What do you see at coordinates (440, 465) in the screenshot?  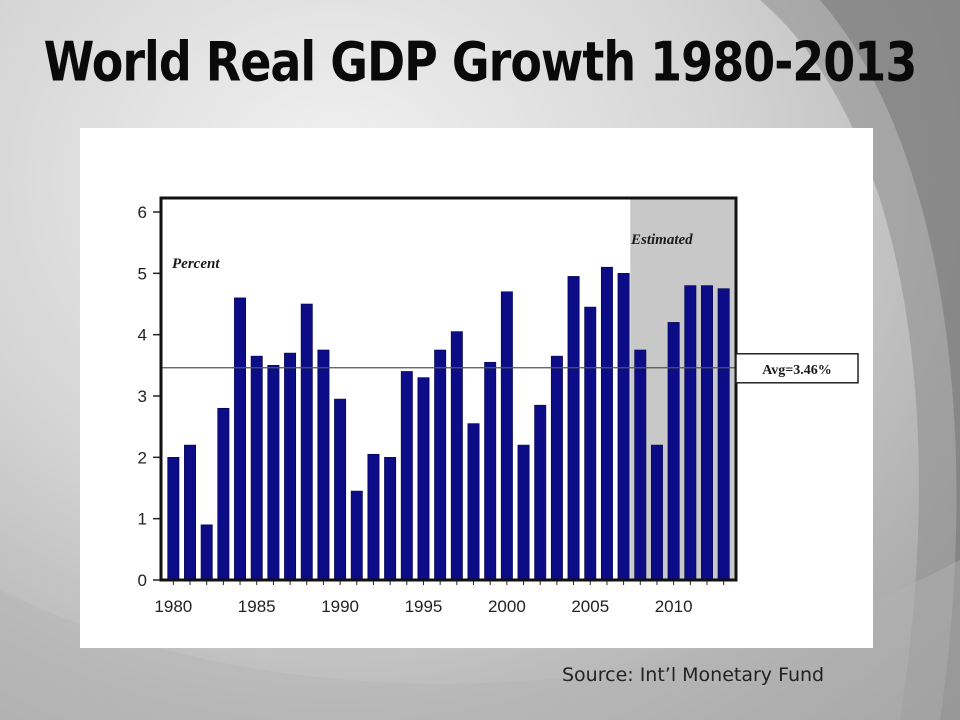 I see `bar-1996` at bounding box center [440, 465].